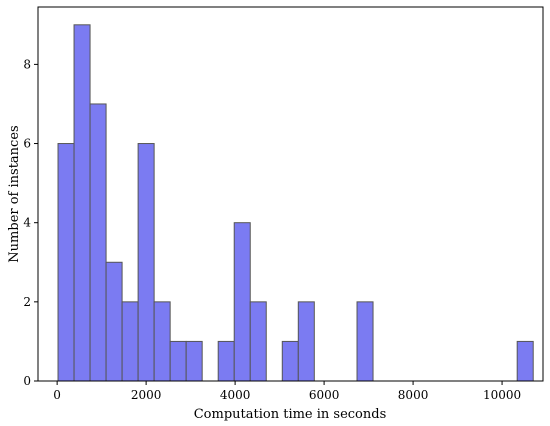  Describe the element at coordinates (27, 144) in the screenshot. I see `y-tick-label: 6` at that location.